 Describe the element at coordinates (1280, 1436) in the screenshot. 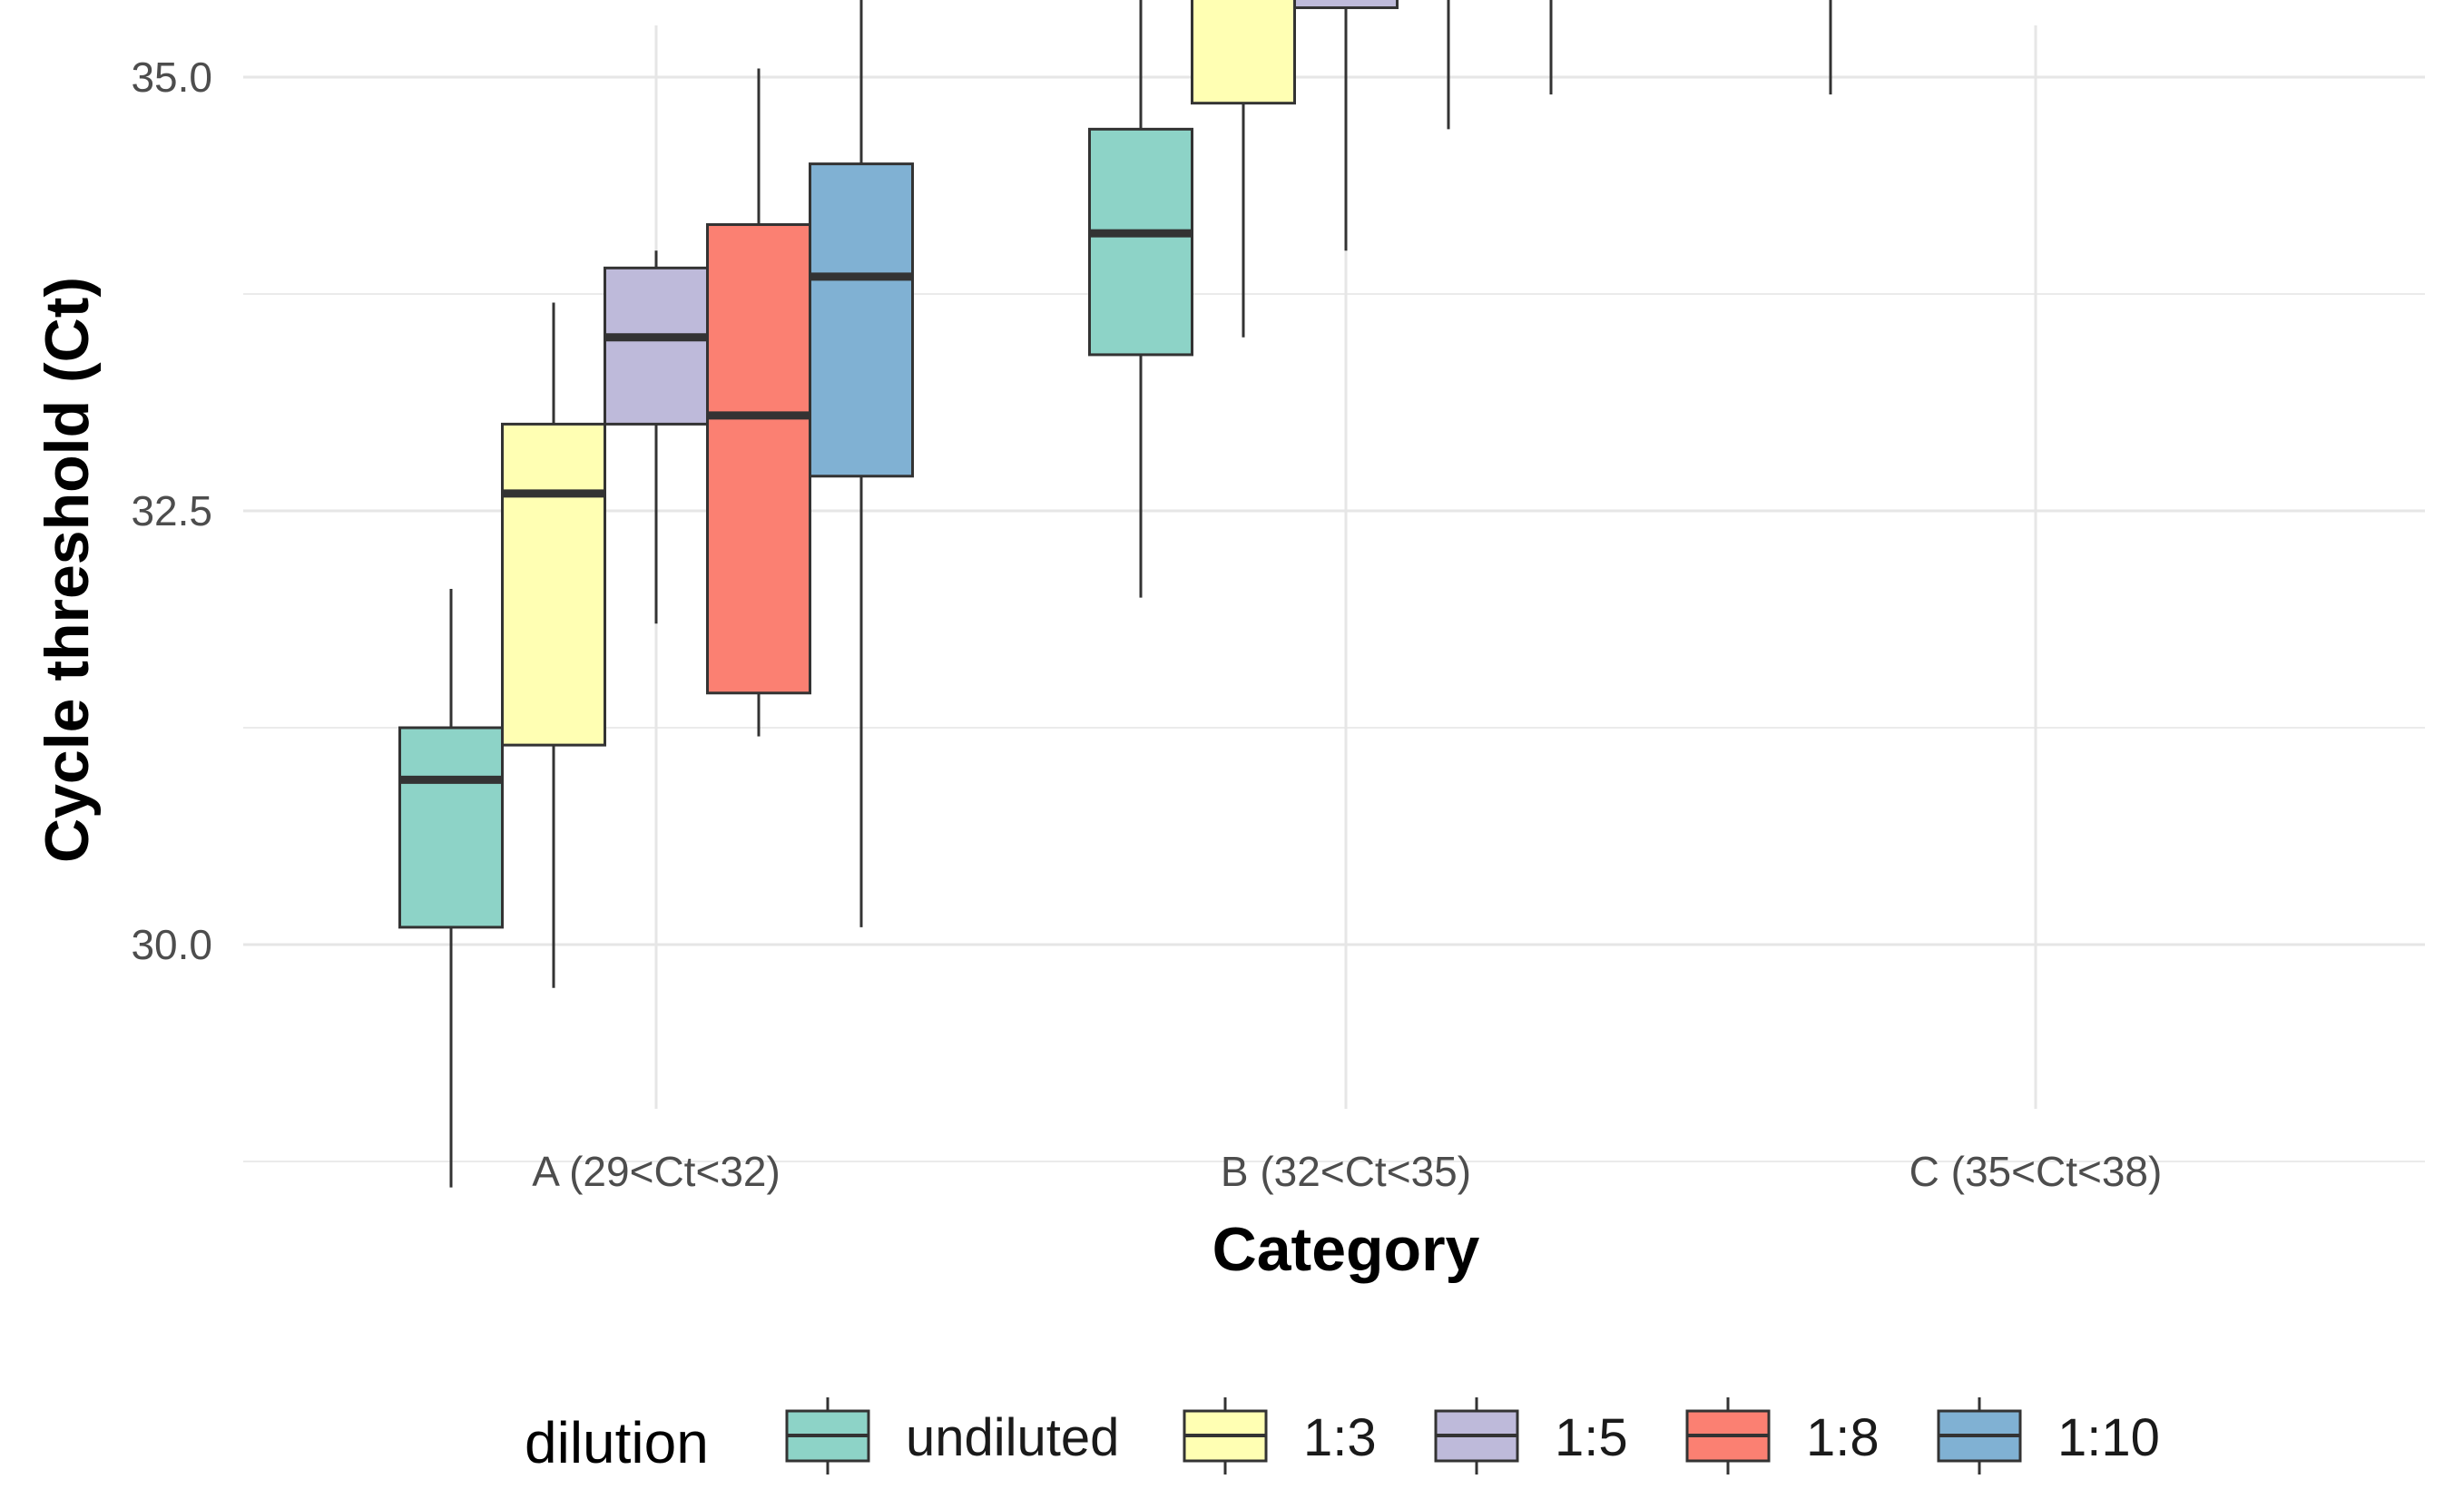

I see `legend-item-1:3: 1:3` at that location.